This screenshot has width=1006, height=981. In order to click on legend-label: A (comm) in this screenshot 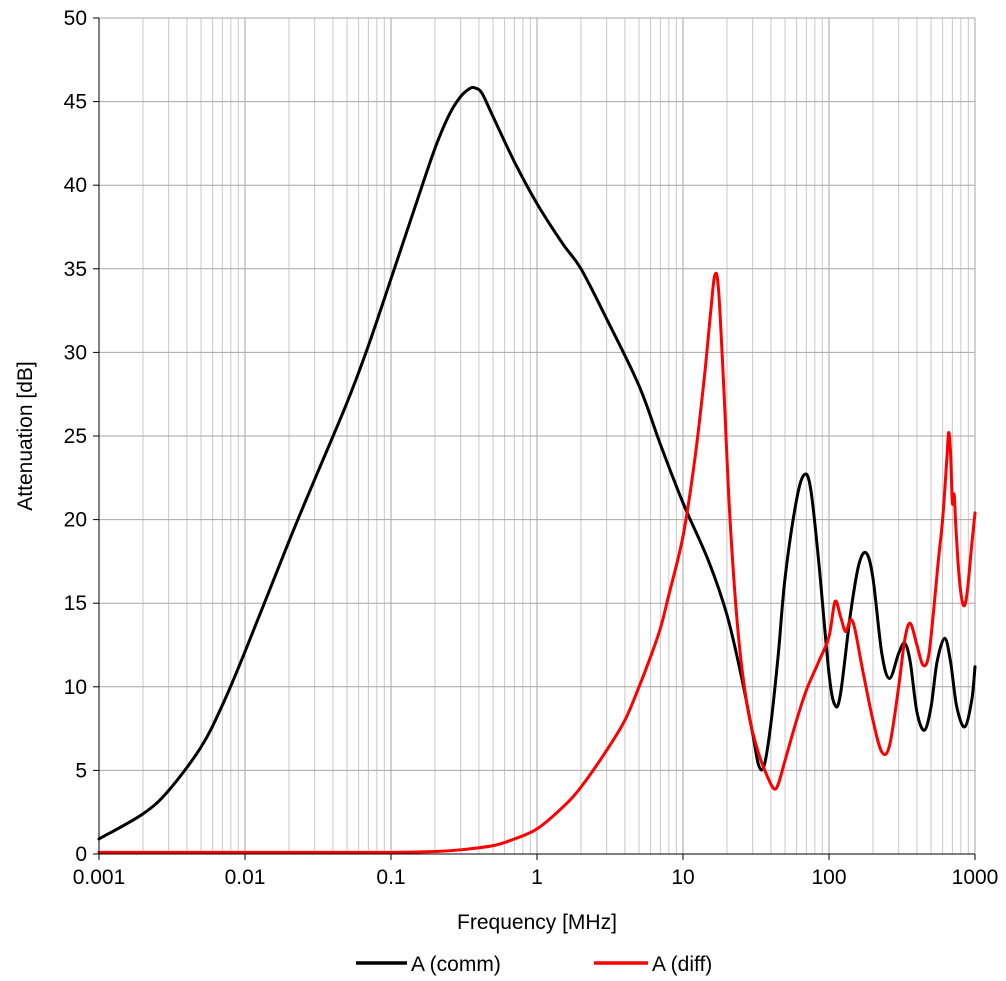, I will do `click(456, 964)`.